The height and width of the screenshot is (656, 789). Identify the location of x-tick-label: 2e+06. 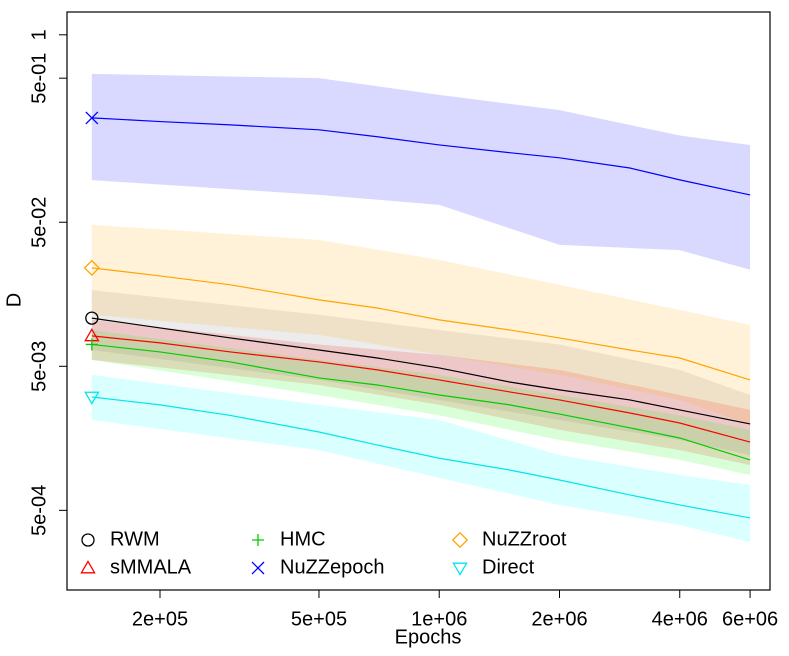
(559, 619).